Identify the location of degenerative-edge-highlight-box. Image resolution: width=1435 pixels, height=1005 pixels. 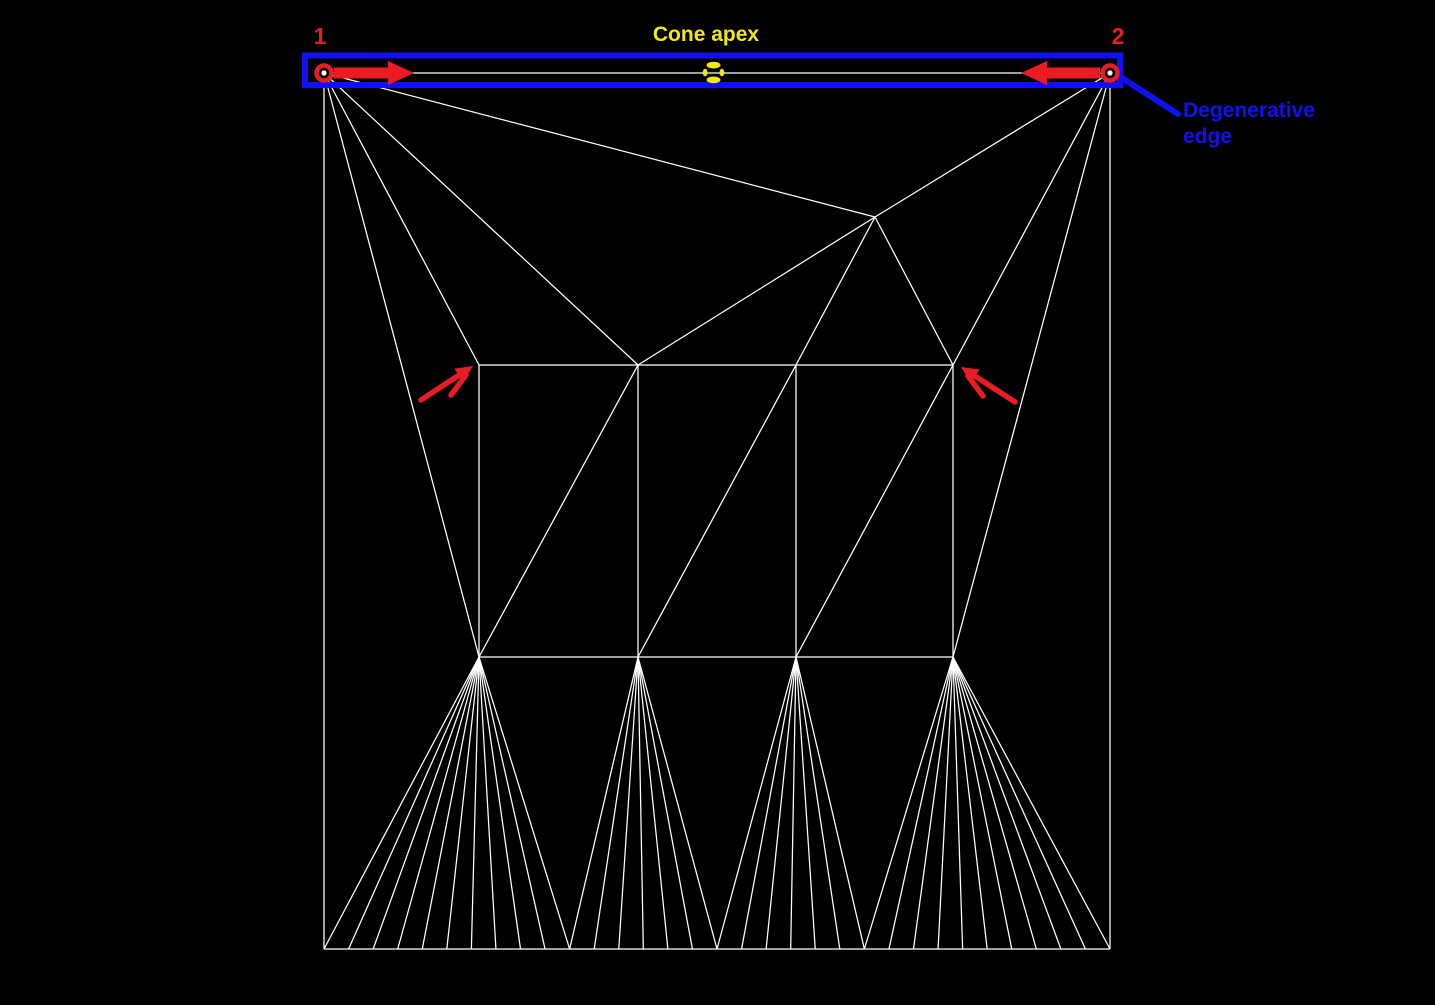
(712, 70).